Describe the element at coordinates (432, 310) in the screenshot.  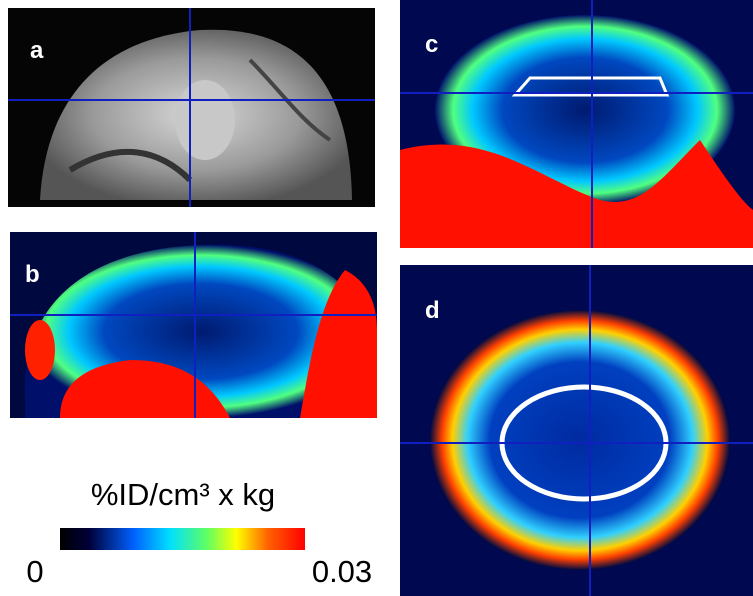
I see `panel-label: d` at that location.